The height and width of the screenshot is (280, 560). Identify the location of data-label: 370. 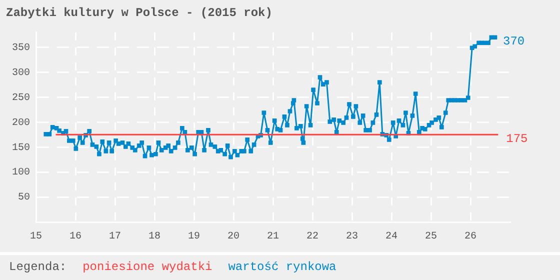
(513, 41).